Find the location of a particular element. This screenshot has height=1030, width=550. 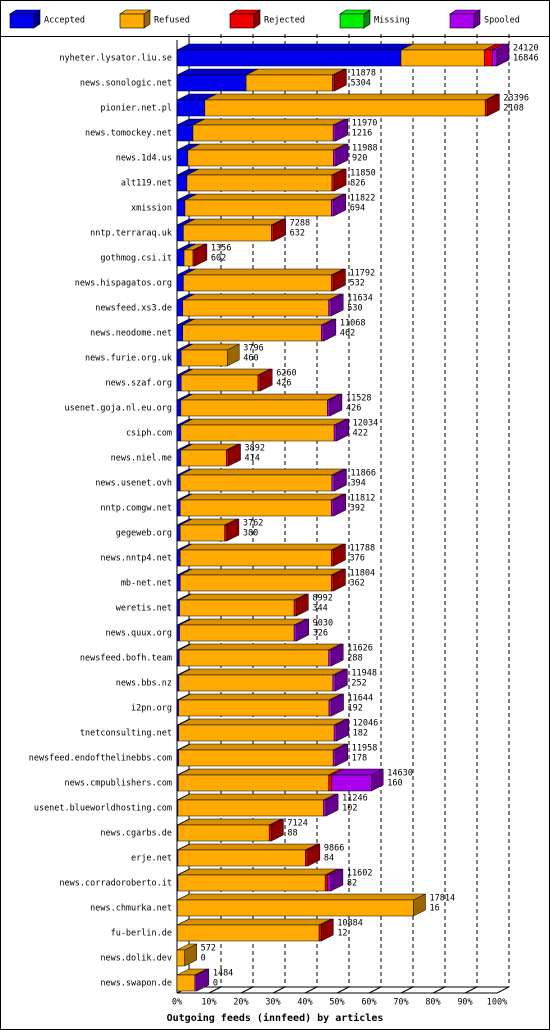

y-tick-label: news.sonologic.net is located at coordinates (126, 84).